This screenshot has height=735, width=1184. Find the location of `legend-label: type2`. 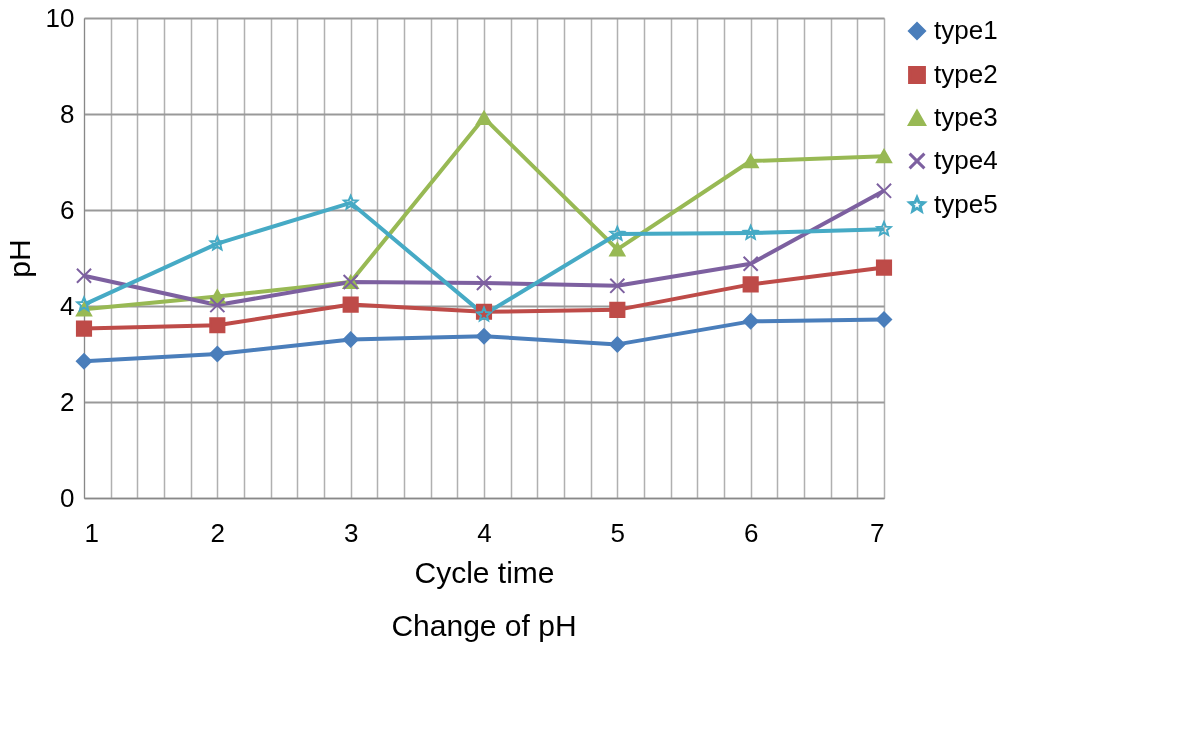

legend-label: type2 is located at coordinates (966, 74).